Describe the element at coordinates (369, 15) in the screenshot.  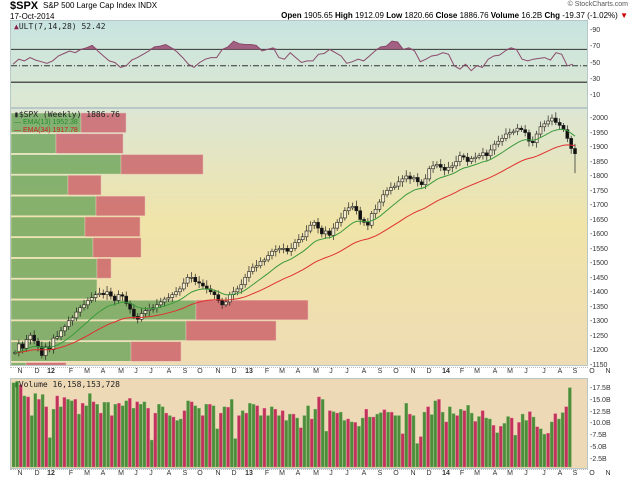
I see `high-value: 1912.09` at that location.